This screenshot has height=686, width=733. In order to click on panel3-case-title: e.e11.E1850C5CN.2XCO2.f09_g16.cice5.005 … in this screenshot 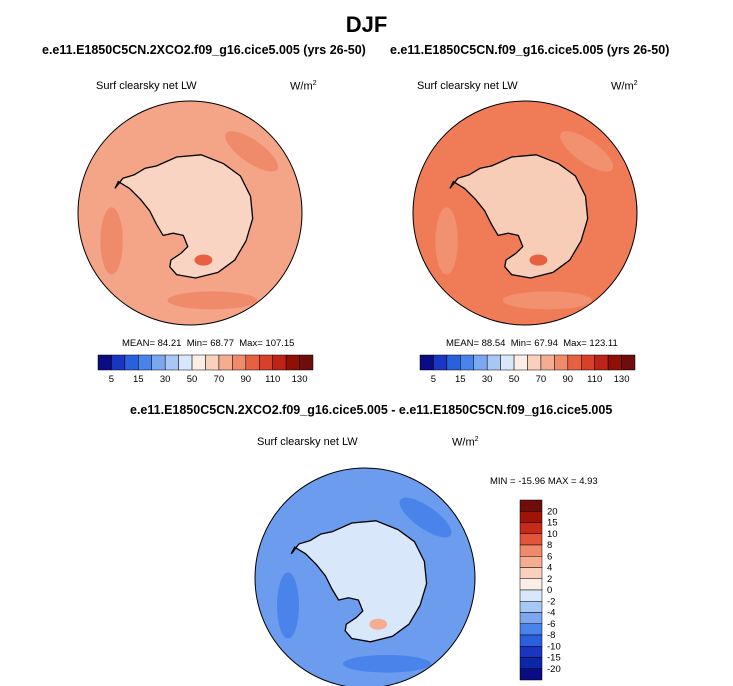, I will do `click(371, 410)`.